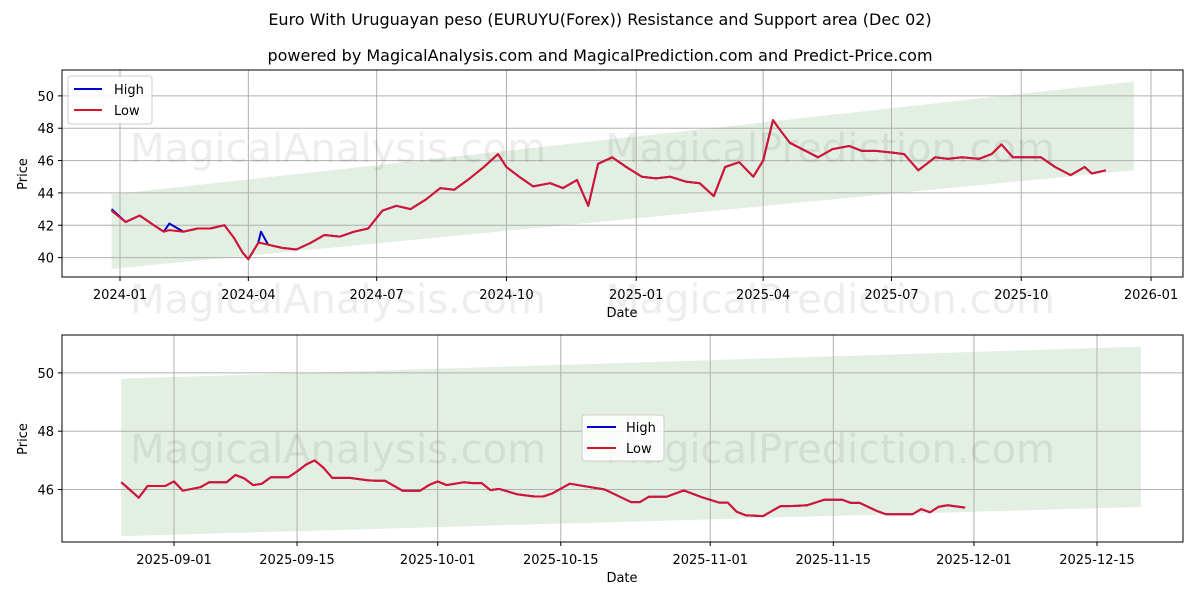 The height and width of the screenshot is (600, 1200). What do you see at coordinates (891, 295) in the screenshot?
I see `x-tick-label: 2025-07` at bounding box center [891, 295].